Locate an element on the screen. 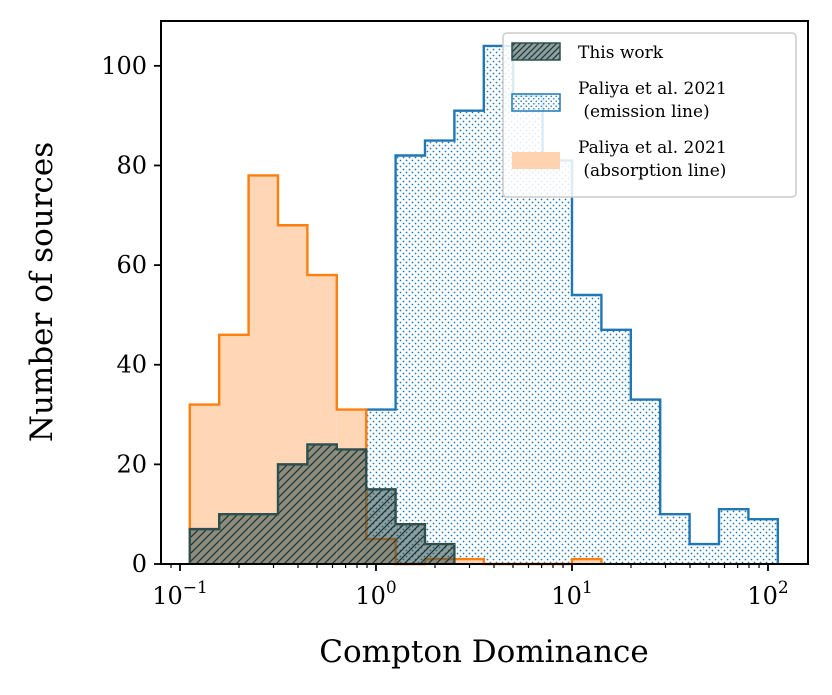  legend-frame is located at coordinates (649, 115).